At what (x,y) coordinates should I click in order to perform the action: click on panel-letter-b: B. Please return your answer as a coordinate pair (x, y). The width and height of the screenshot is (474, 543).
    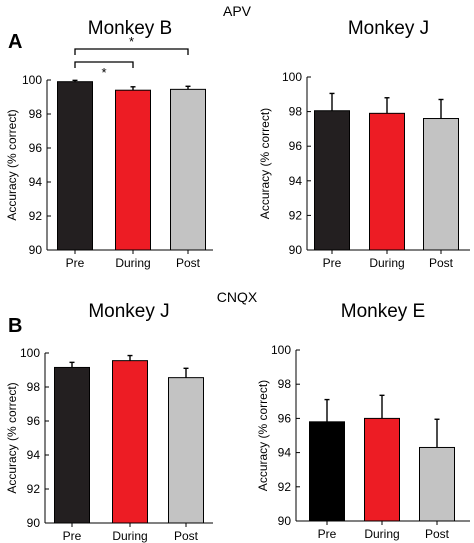
    Looking at the image, I should click on (15, 326).